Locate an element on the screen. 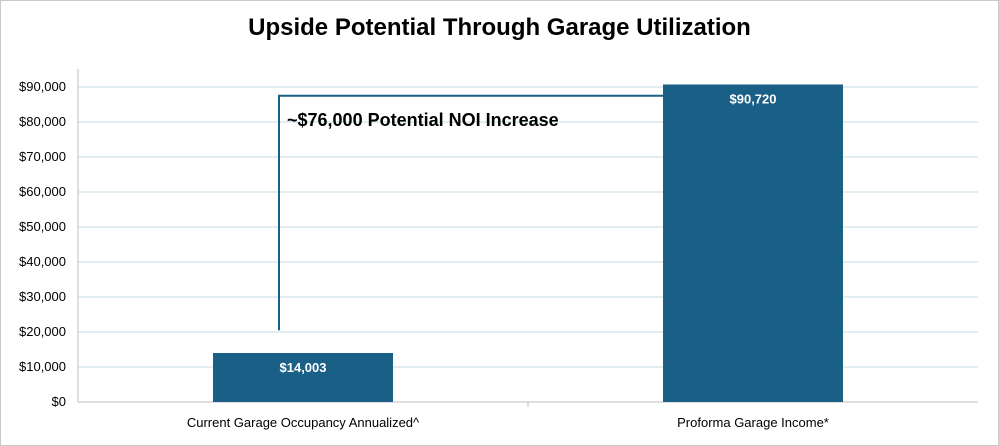 This screenshot has width=999, height=446. y-tick-label: $0 is located at coordinates (59, 401).